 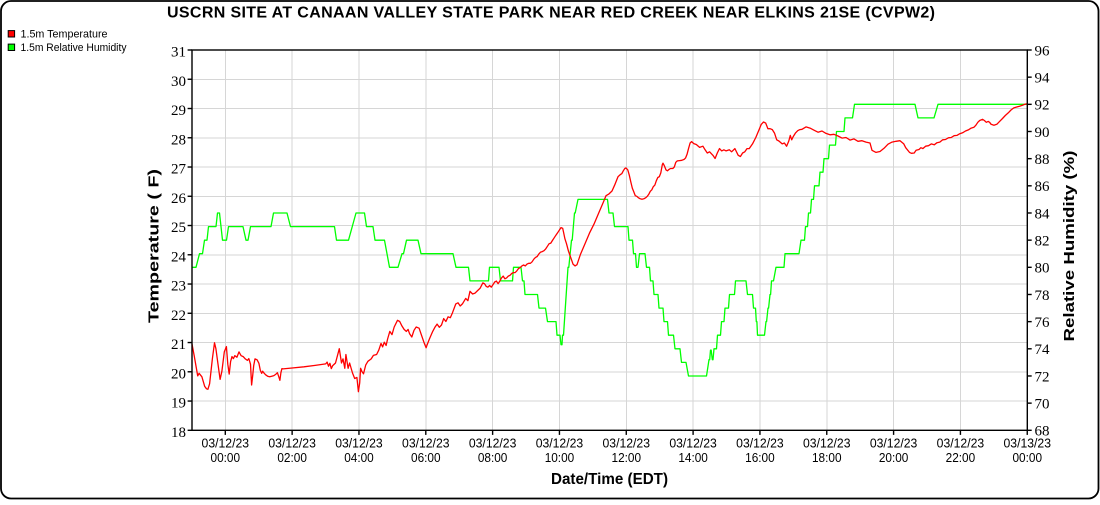 I want to click on svg-text: 29, so click(x=178, y=111).